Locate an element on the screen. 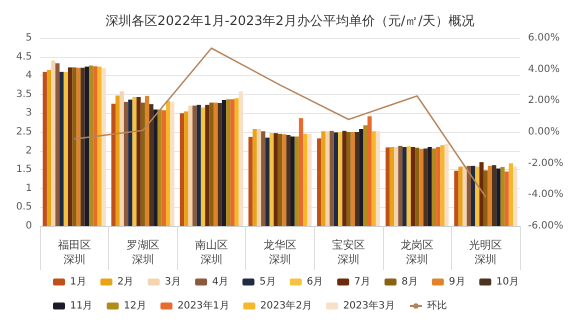 The width and height of the screenshot is (580, 326). x-tick-label: 福田区 is located at coordinates (74, 245).